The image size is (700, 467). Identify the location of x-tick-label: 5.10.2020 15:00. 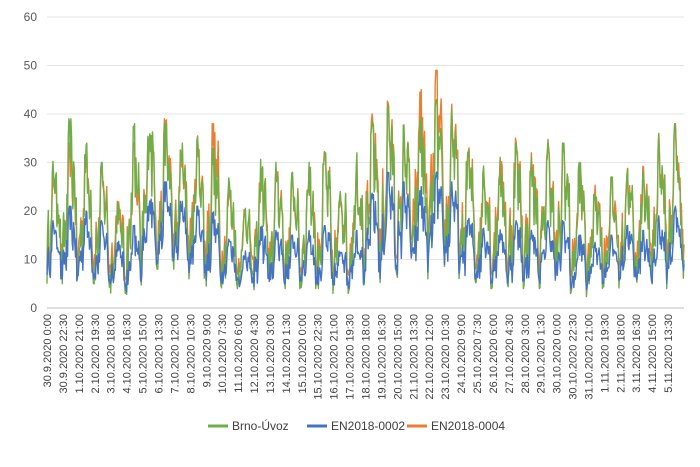
(144, 354).